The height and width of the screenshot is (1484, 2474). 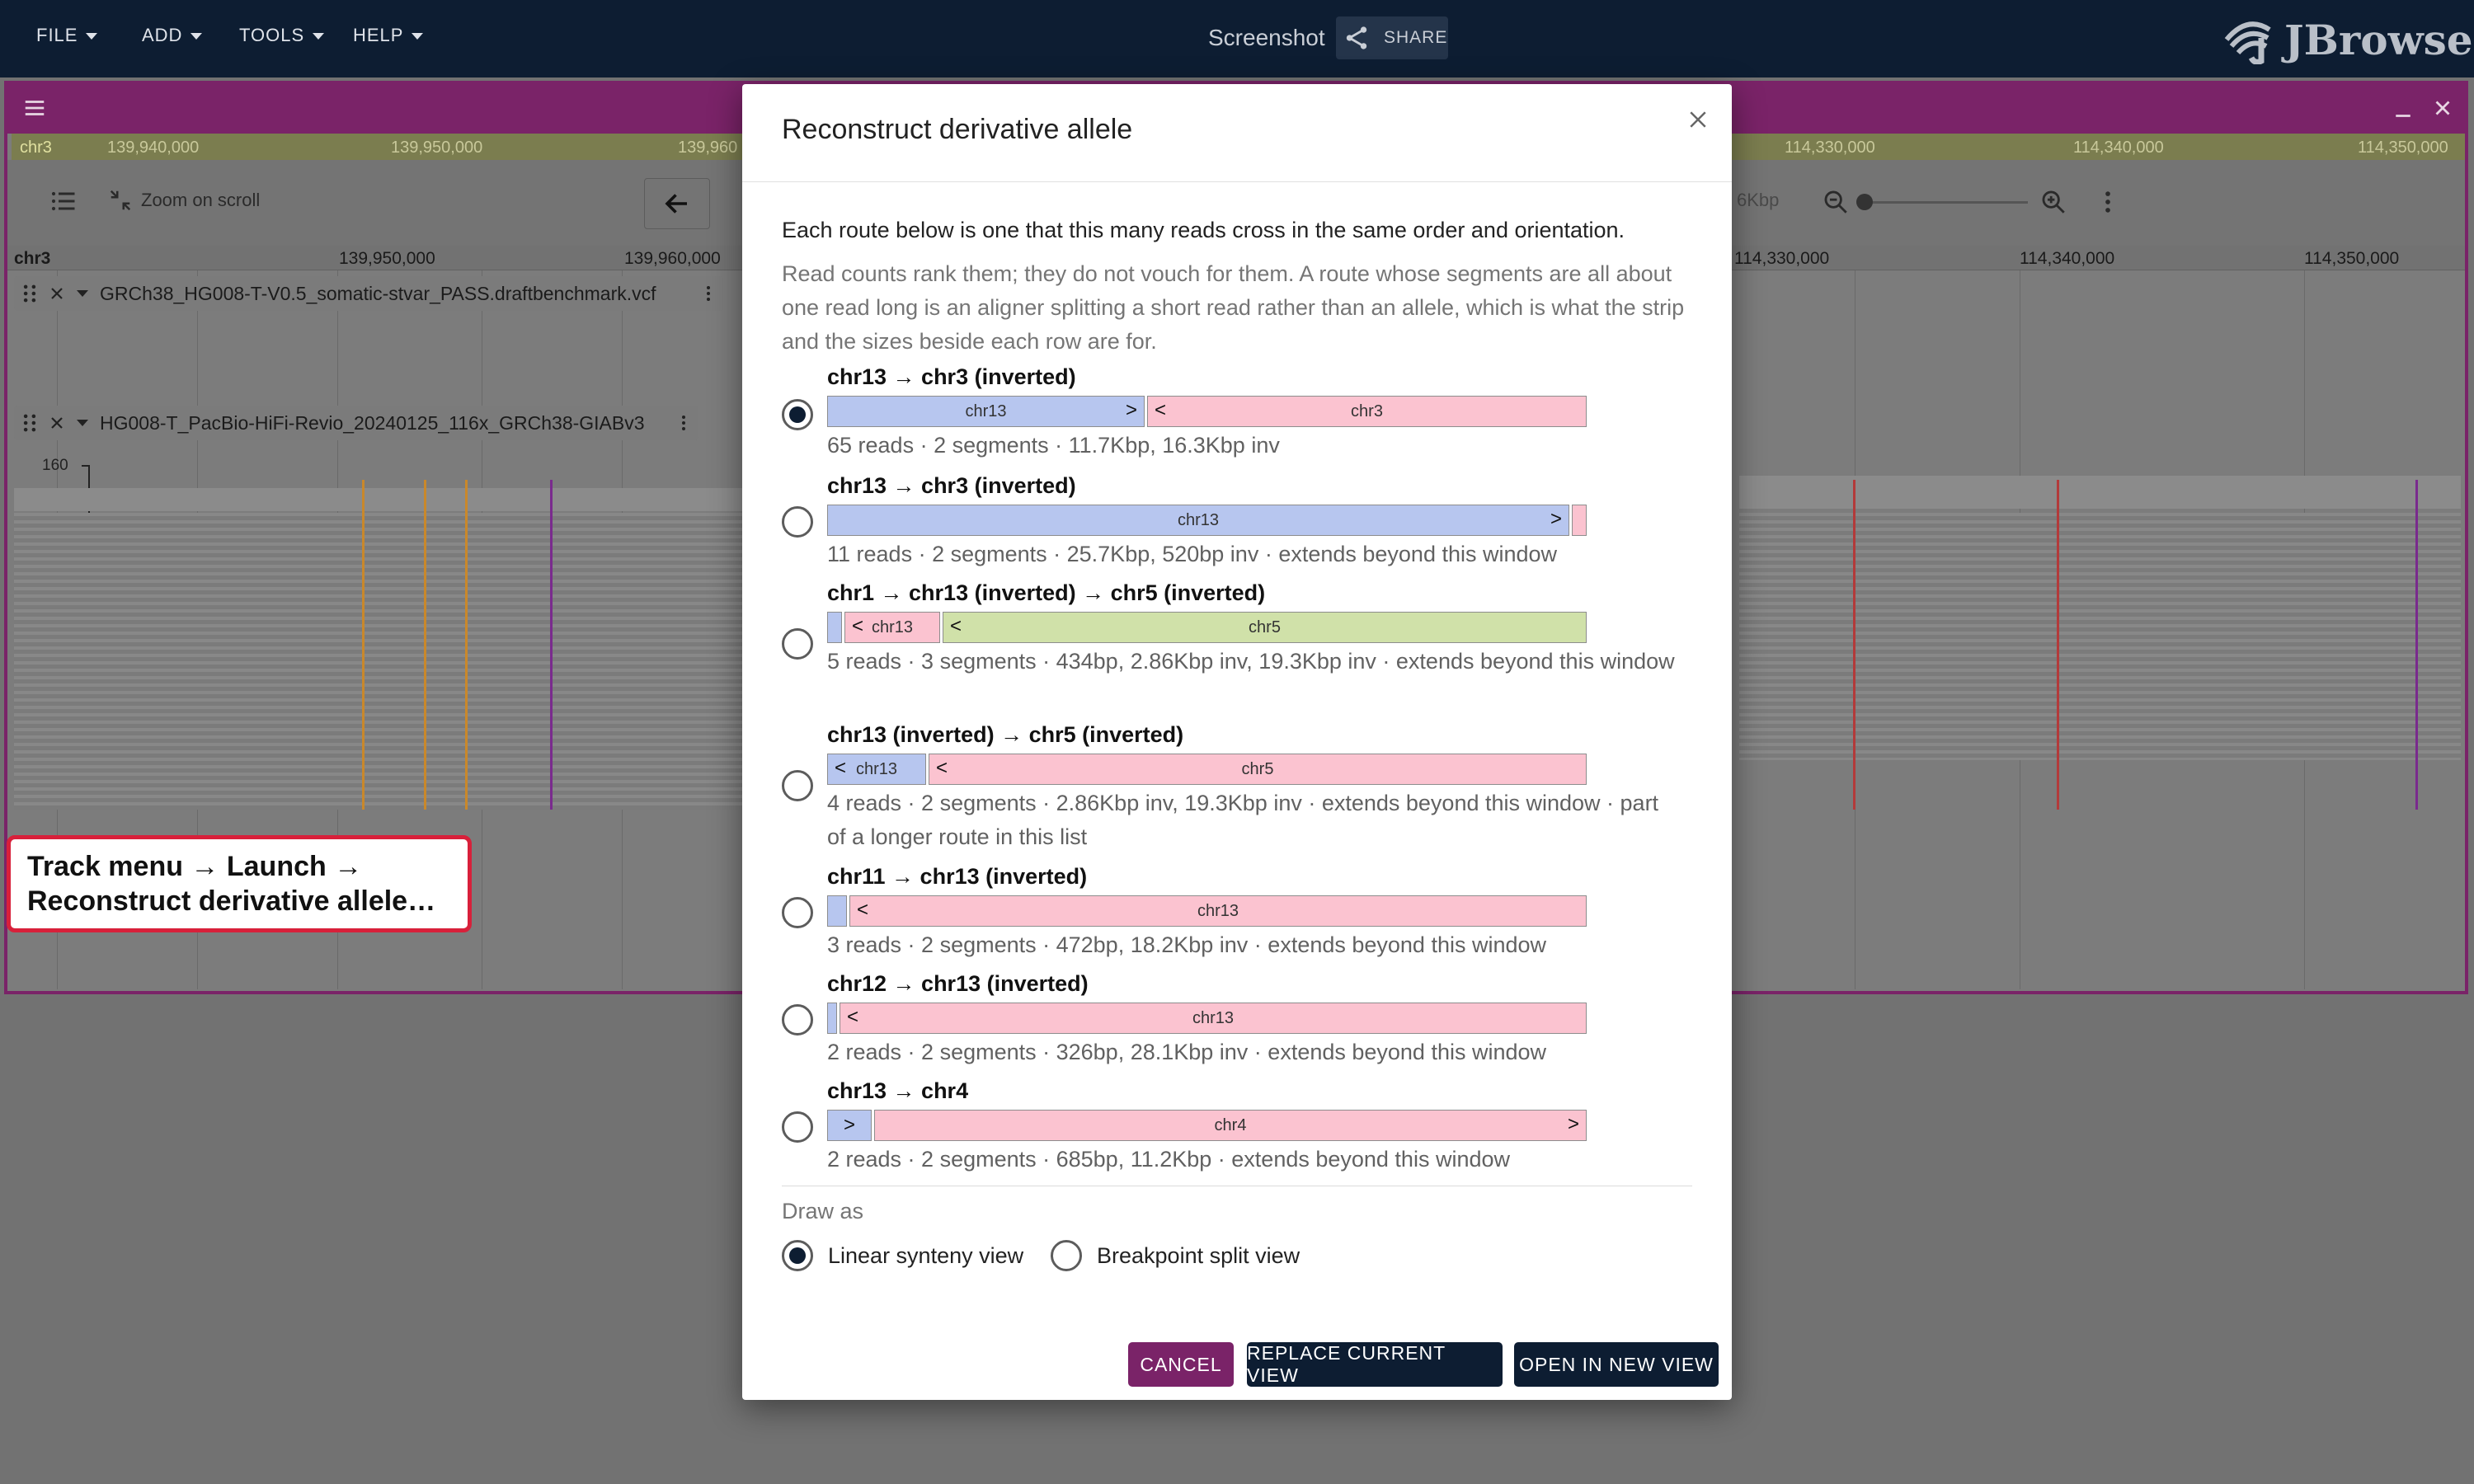 What do you see at coordinates (57, 35) in the screenshot?
I see `file-menu-label: FILE` at bounding box center [57, 35].